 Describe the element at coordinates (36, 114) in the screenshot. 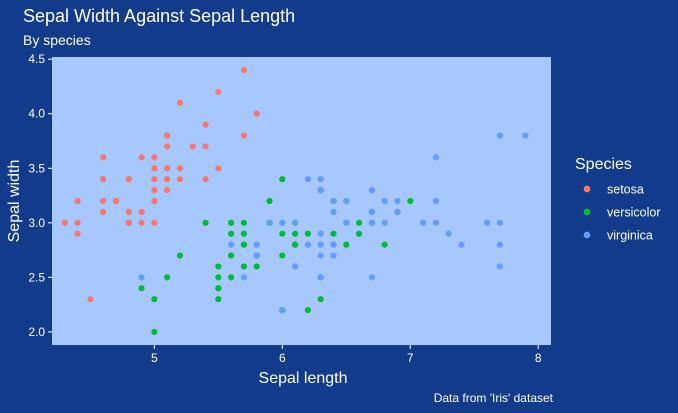

I see `y-tick-label: 4.0` at that location.